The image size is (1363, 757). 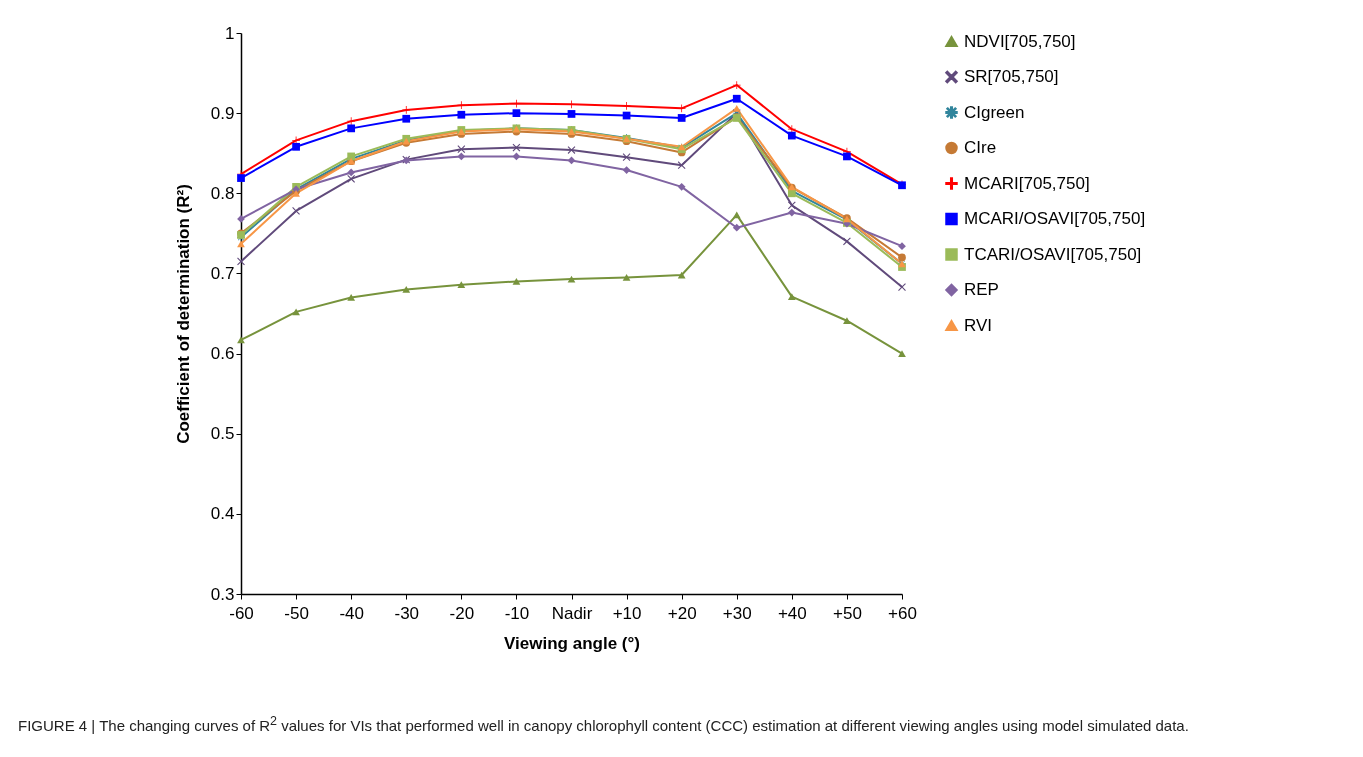 What do you see at coordinates (222, 113) in the screenshot?
I see `y-tick-label: 0.9` at bounding box center [222, 113].